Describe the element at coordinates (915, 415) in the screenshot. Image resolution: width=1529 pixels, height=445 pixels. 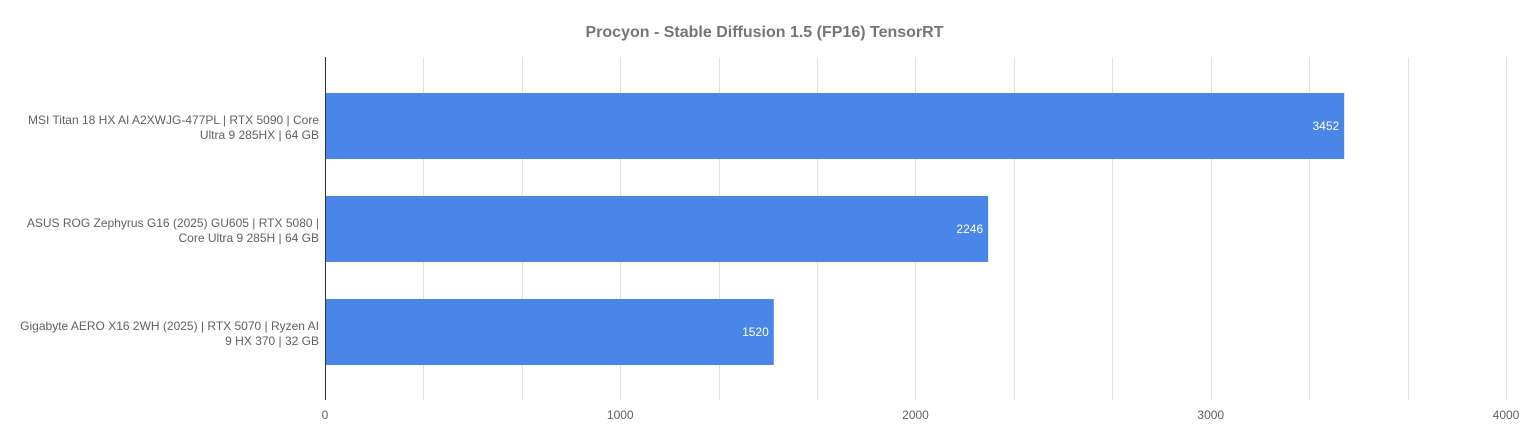
I see `x-tick-label: 2000` at that location.